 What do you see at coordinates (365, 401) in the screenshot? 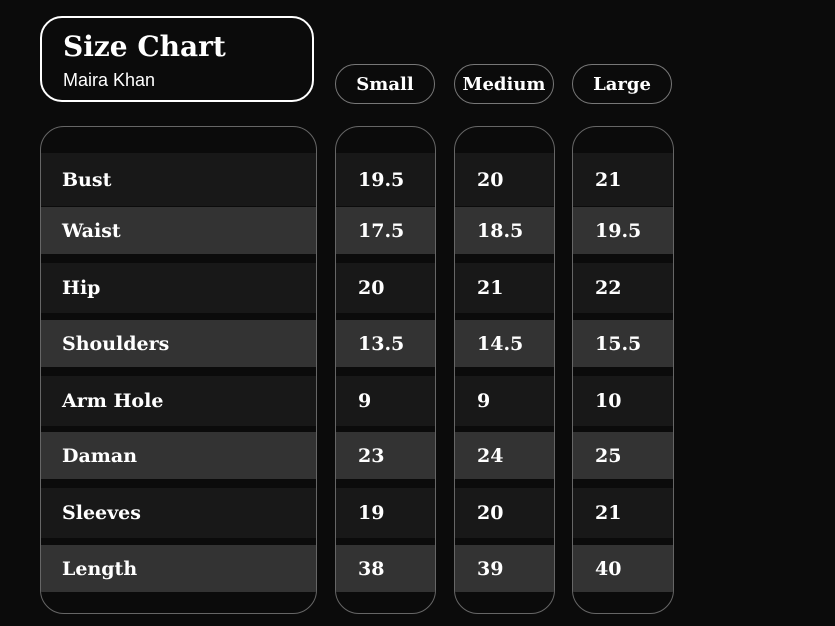
I see `small-value-text: 9` at bounding box center [365, 401].